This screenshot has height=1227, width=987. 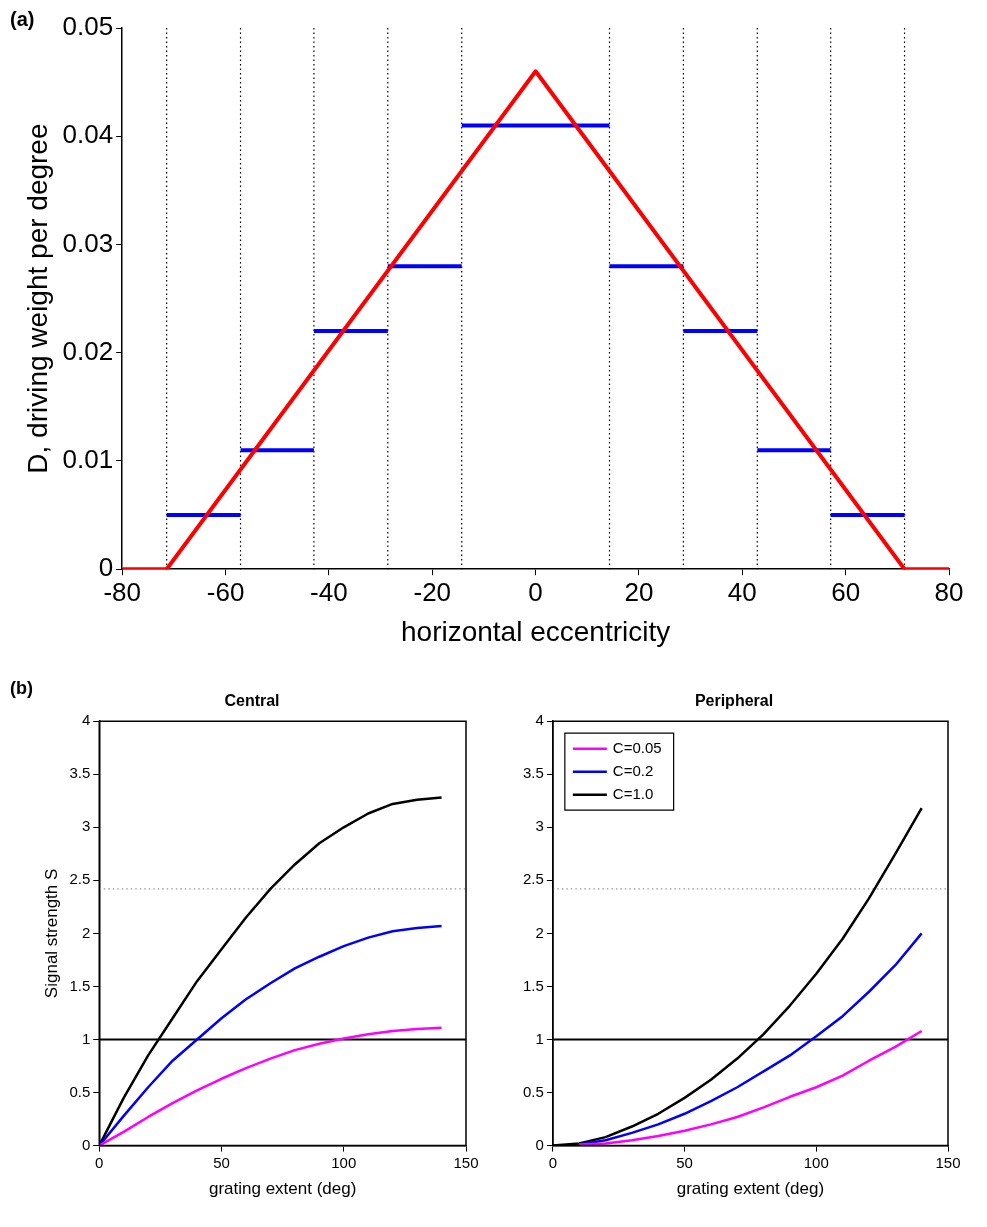 I want to click on x-tick-label: 80, so click(x=949, y=591).